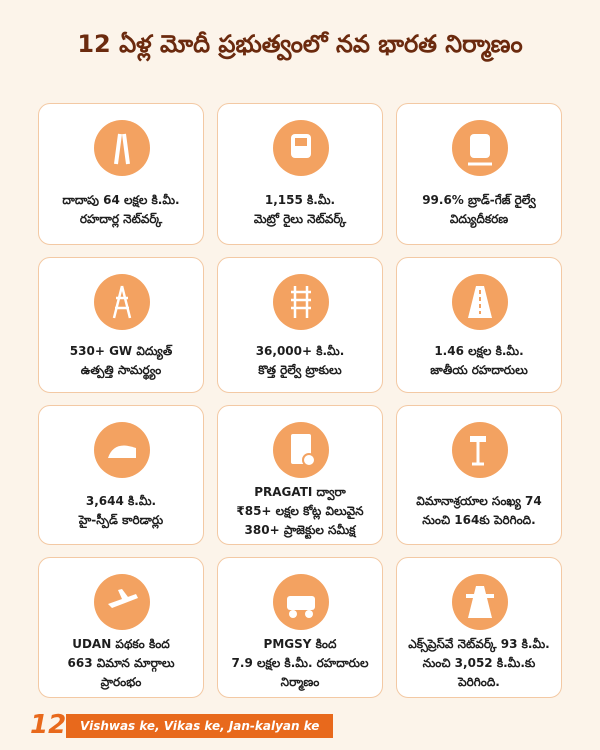  What do you see at coordinates (479, 361) in the screenshot?
I see `card-text: 1.46 లక్షల కి.మీ. జాతీయ రహదారులు` at bounding box center [479, 361].